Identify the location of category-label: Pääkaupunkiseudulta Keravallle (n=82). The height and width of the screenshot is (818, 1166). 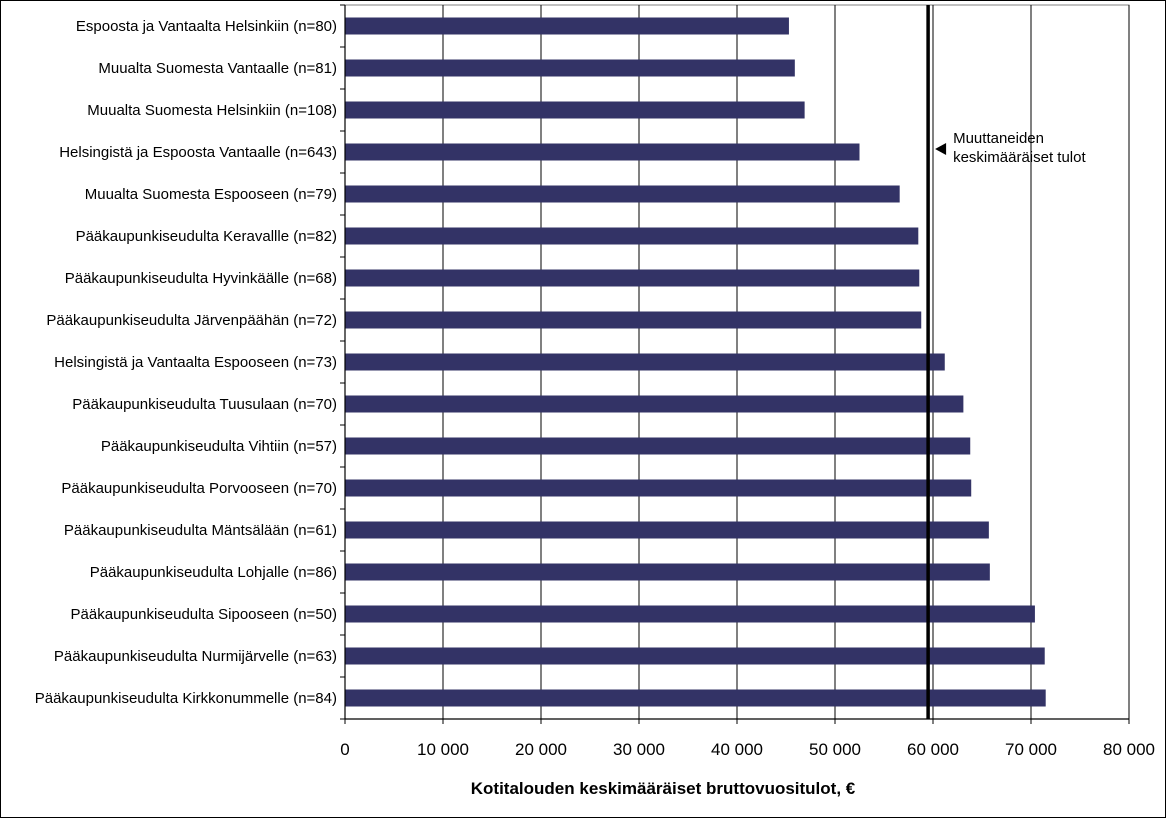
(206, 236).